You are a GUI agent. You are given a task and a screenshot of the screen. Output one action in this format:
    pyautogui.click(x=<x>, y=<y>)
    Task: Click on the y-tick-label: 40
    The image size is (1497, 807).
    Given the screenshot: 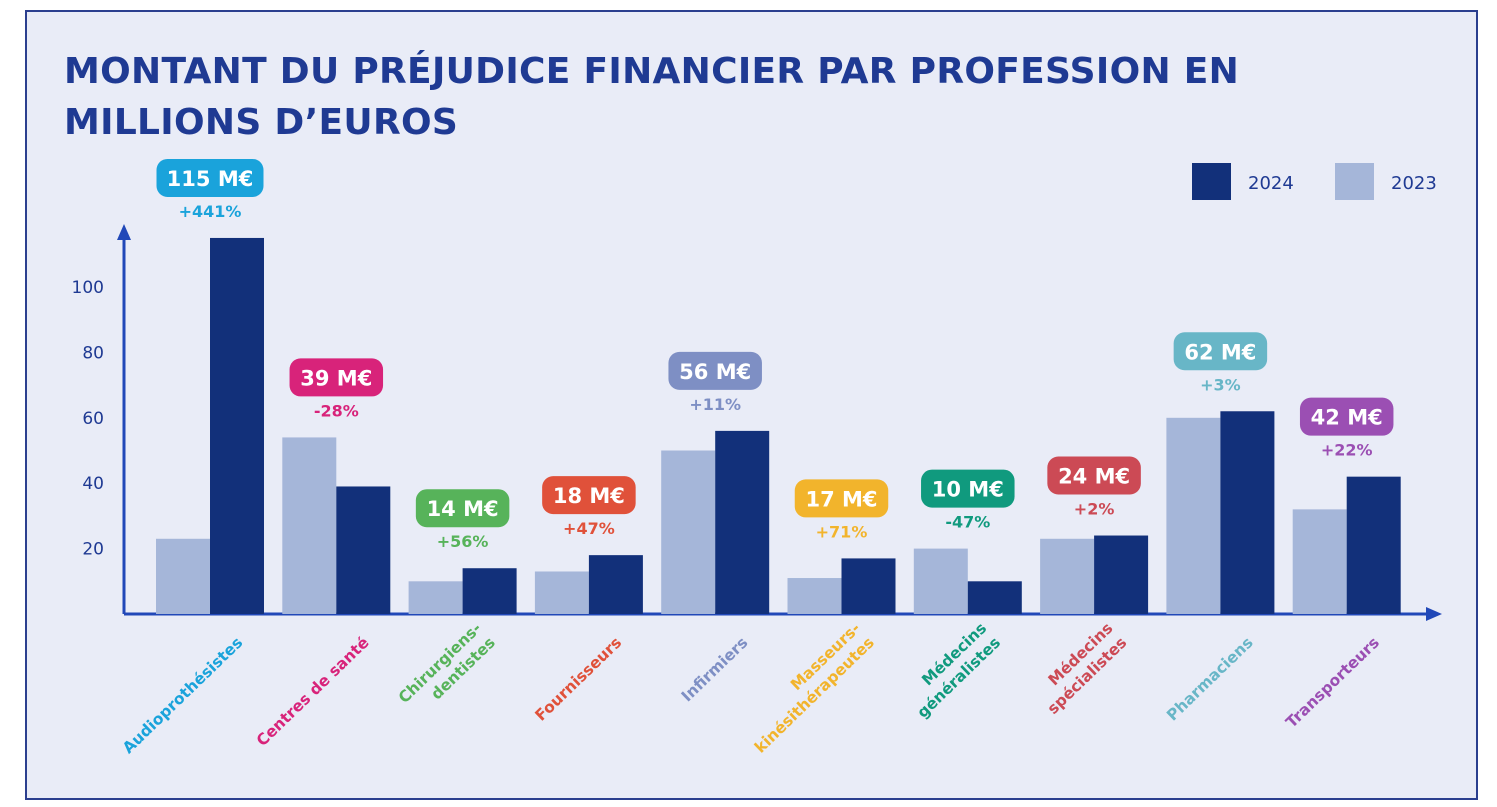 What is the action you would take?
    pyautogui.click(x=93, y=484)
    